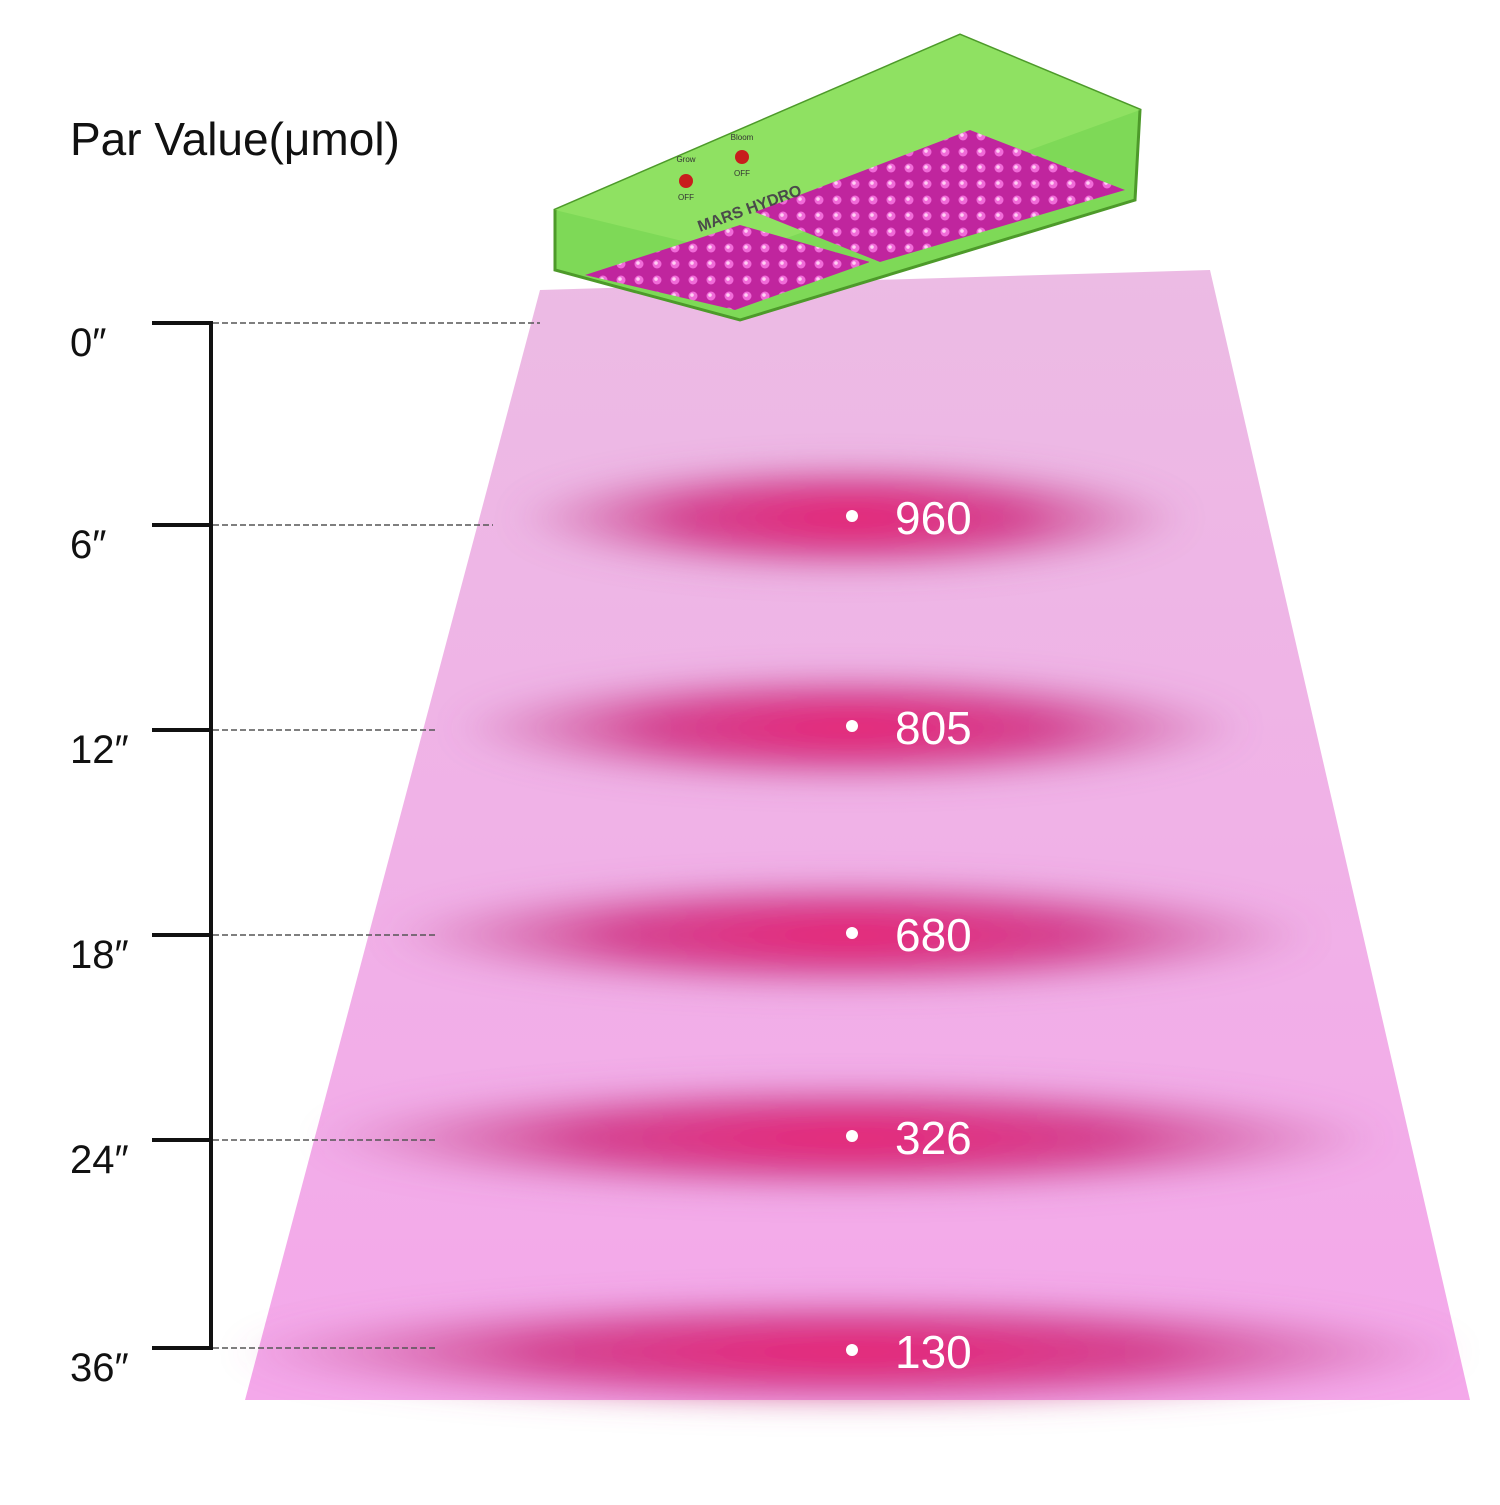 The height and width of the screenshot is (1505, 1500). What do you see at coordinates (933, 935) in the screenshot?
I see `par-value: 680` at bounding box center [933, 935].